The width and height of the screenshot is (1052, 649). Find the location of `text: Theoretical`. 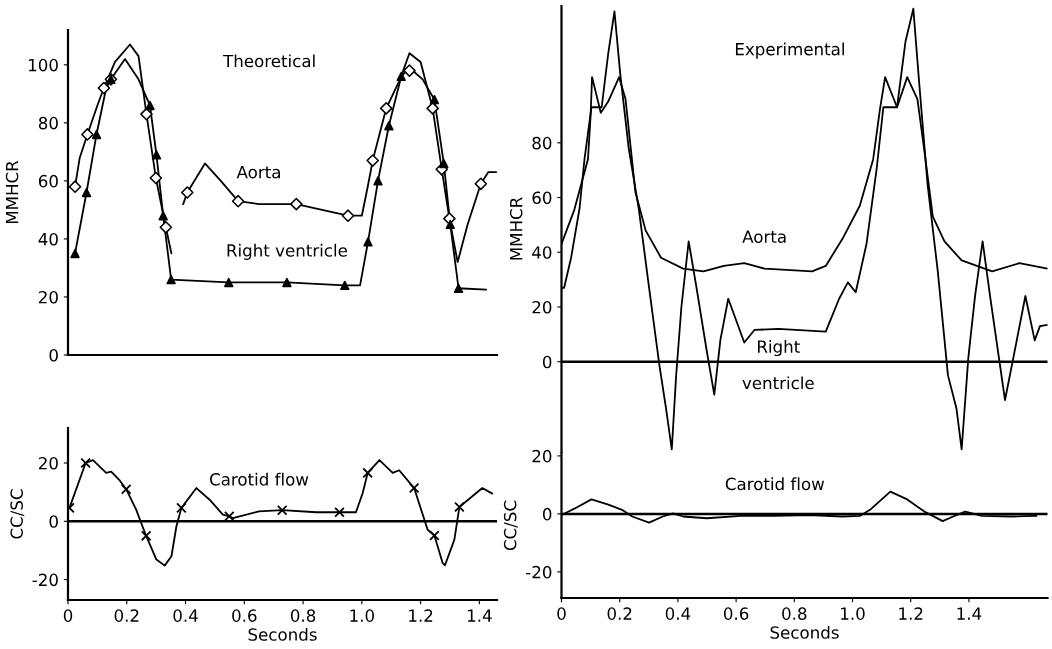

text: Theoretical is located at coordinates (269, 61).